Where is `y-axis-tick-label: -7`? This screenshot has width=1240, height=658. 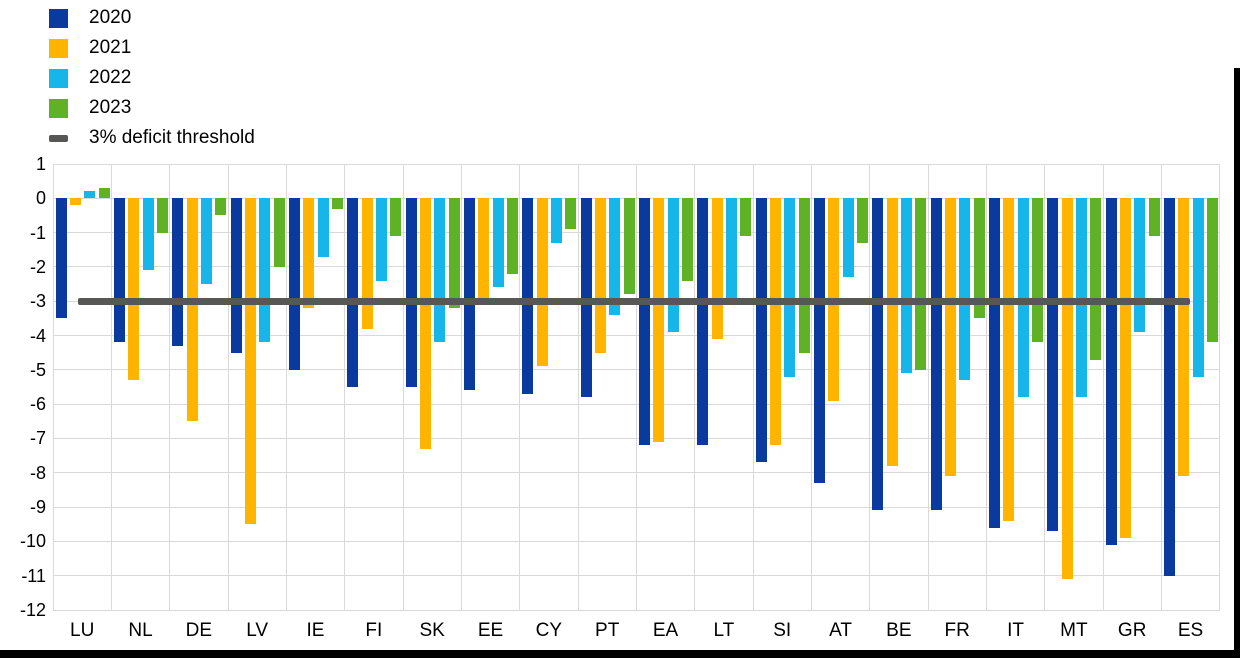 y-axis-tick-label: -7 is located at coordinates (37, 438).